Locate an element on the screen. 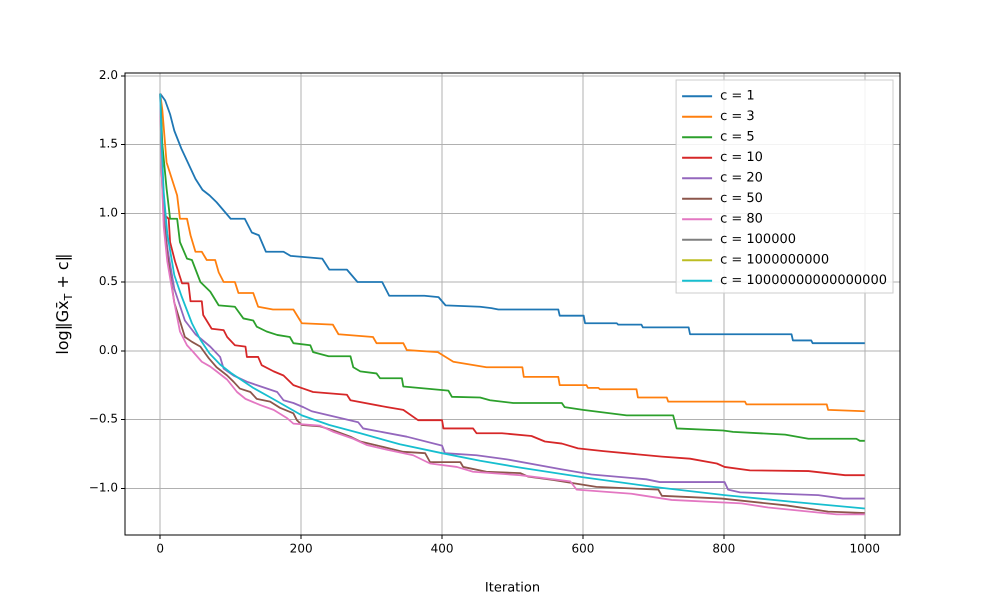 This screenshot has height=600, width=1000. legend-label: c = 50 is located at coordinates (741, 198).